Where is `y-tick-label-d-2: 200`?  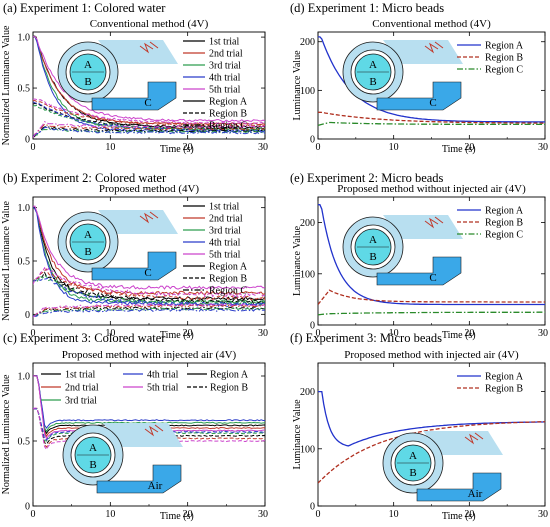 y-tick-label-d-2: 200 is located at coordinates (307, 42).